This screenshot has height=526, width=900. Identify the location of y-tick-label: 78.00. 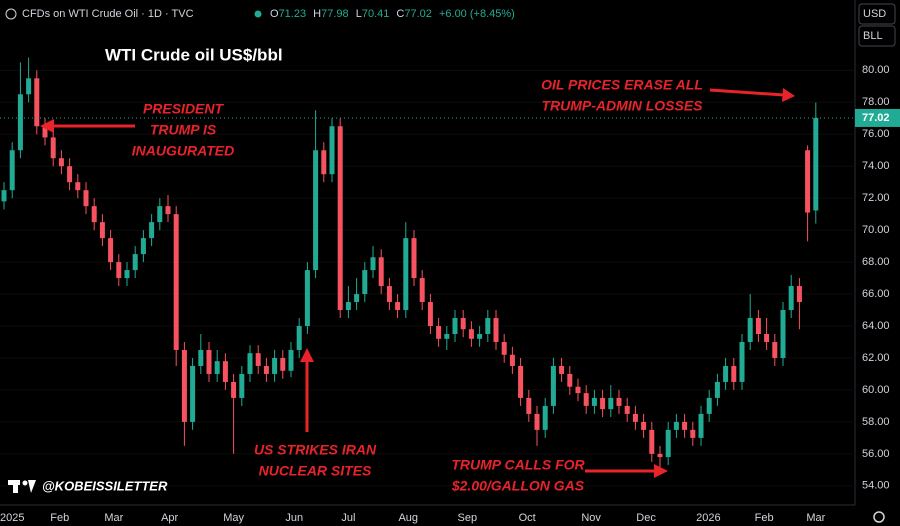
(876, 102).